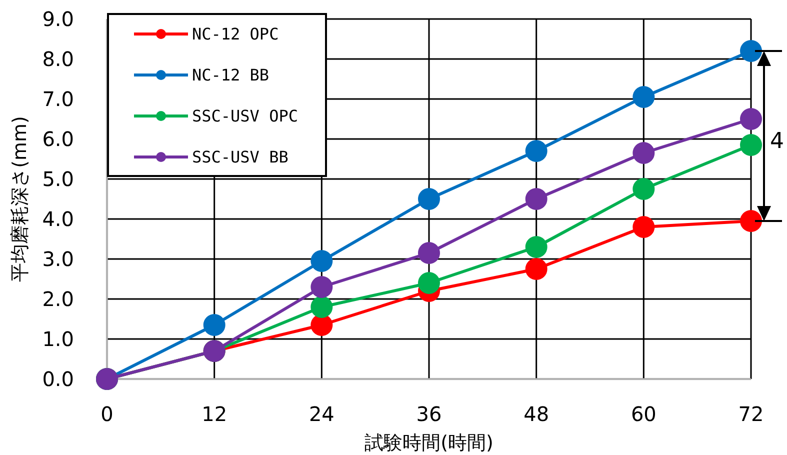 The image size is (787, 455). I want to click on y-axis-title: 平均磨耗深さ(mm), so click(20, 199).